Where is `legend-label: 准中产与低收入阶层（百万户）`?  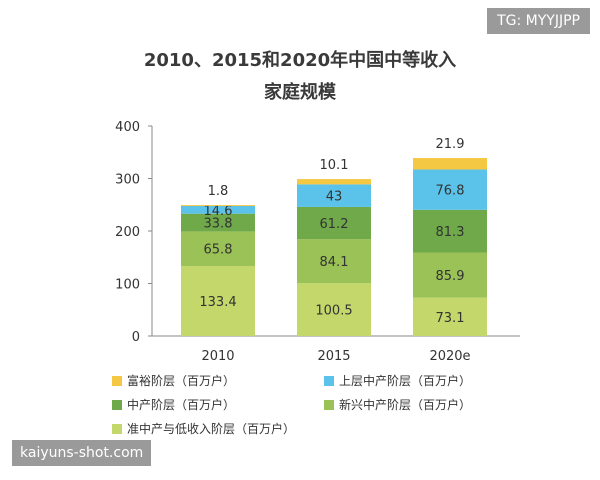 legend-label: 准中产与低收入阶层（百万户） is located at coordinates (211, 429).